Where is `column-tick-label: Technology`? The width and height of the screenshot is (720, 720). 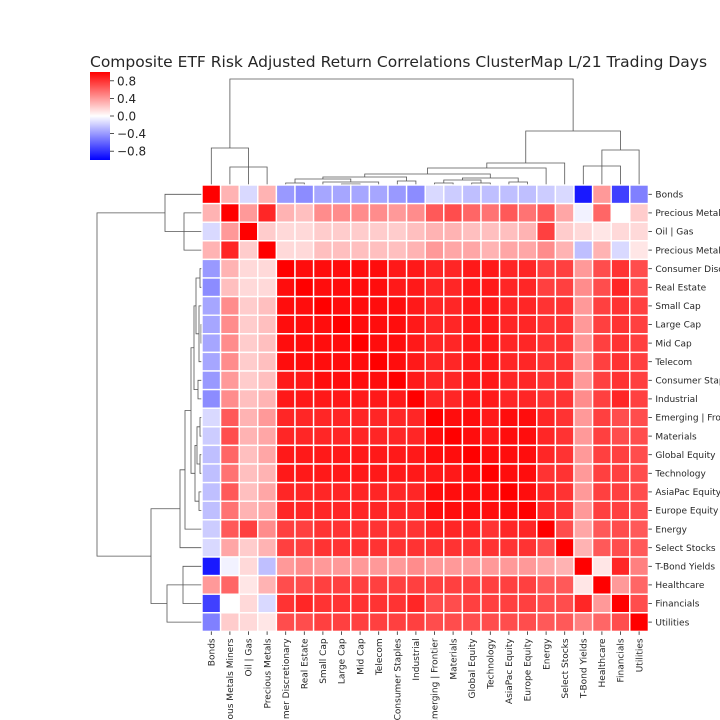 column-tick-label: Technology is located at coordinates (492, 664).